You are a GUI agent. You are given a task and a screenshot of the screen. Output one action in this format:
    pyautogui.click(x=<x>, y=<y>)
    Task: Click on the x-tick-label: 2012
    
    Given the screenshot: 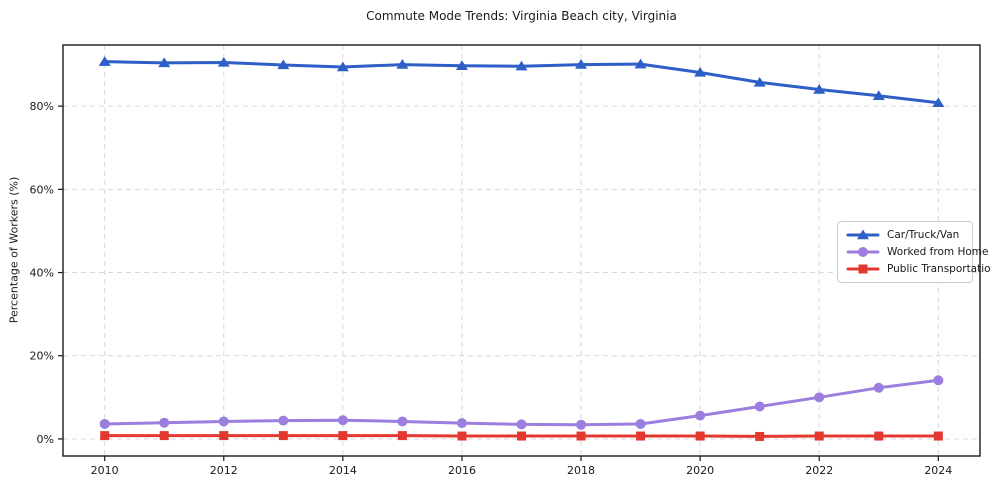 What is the action you would take?
    pyautogui.click(x=224, y=470)
    